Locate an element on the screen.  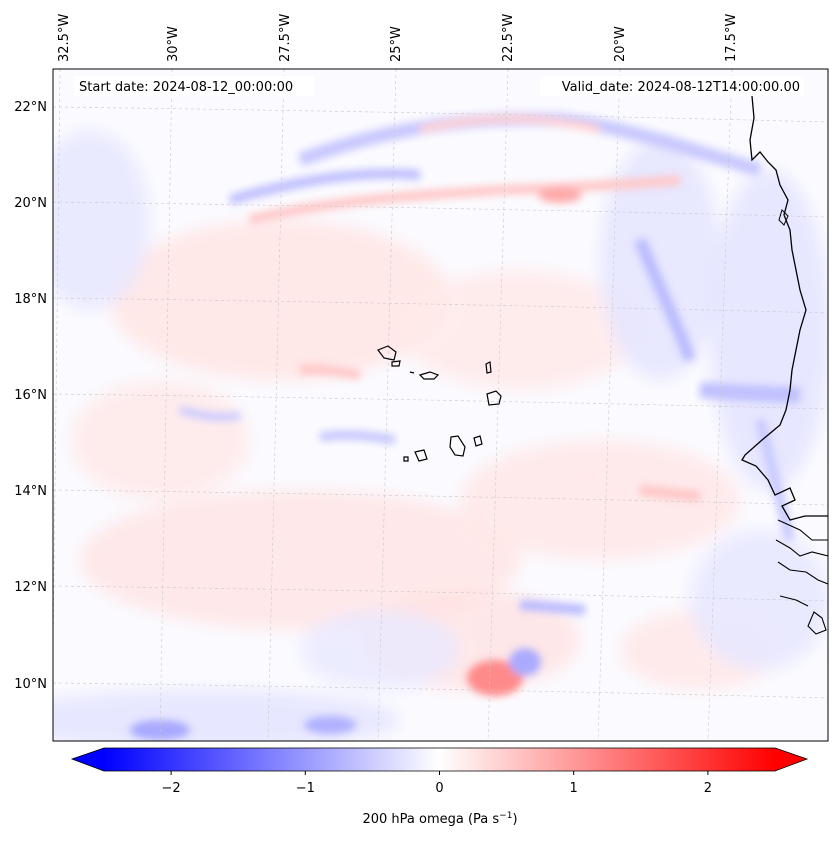
lat-label: 22°N is located at coordinates (30, 107).